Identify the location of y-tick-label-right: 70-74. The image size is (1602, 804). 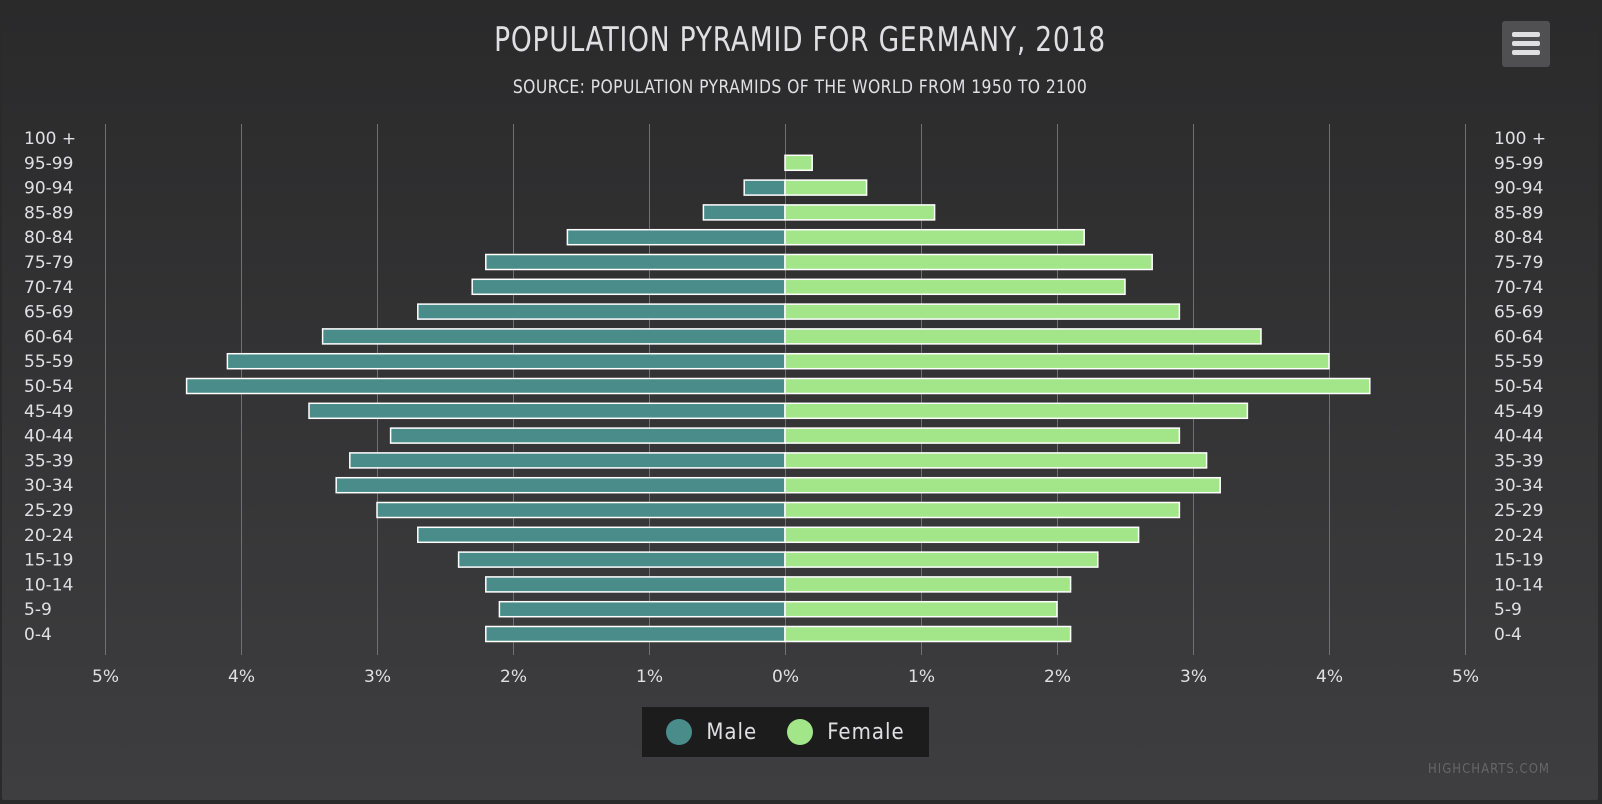
(1518, 288).